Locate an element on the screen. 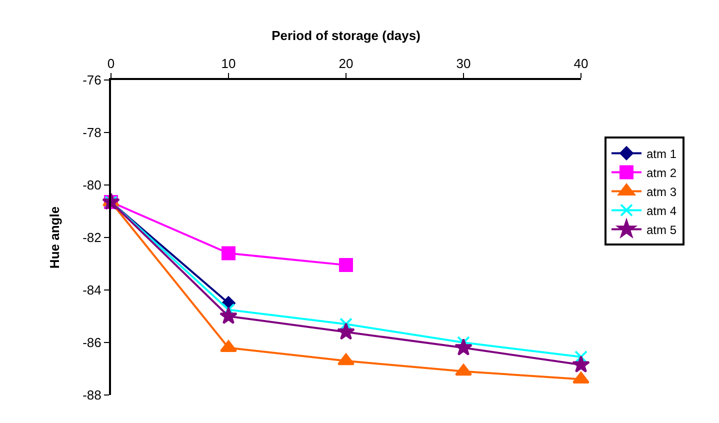  legend-label: atm 5 is located at coordinates (661, 229).